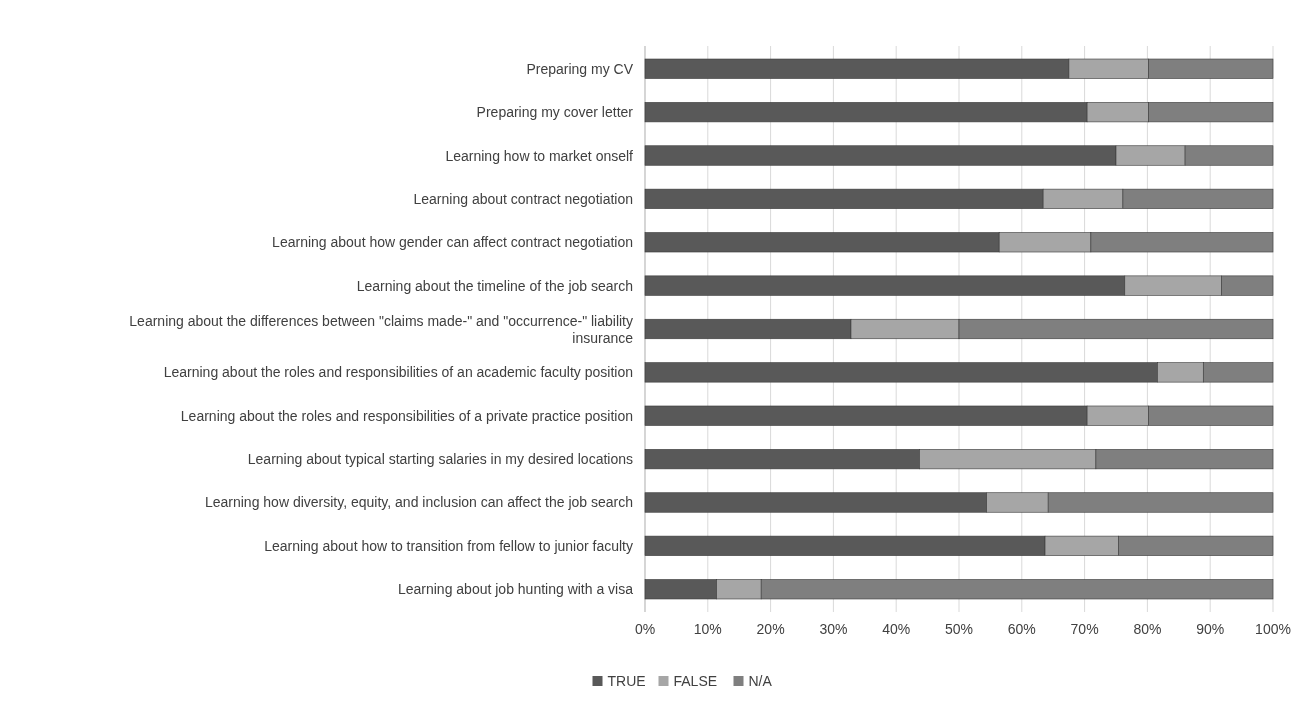 The image size is (1309, 705). I want to click on x-tick-label: 40%, so click(896, 629).